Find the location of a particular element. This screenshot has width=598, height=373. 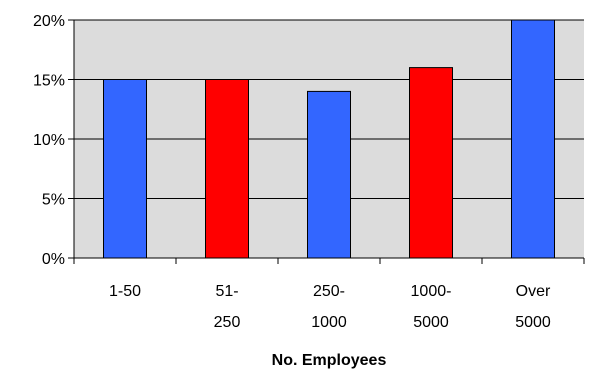

y-axis-ticks: 0% 5% 10% 15% 20% is located at coordinates (53, 140).